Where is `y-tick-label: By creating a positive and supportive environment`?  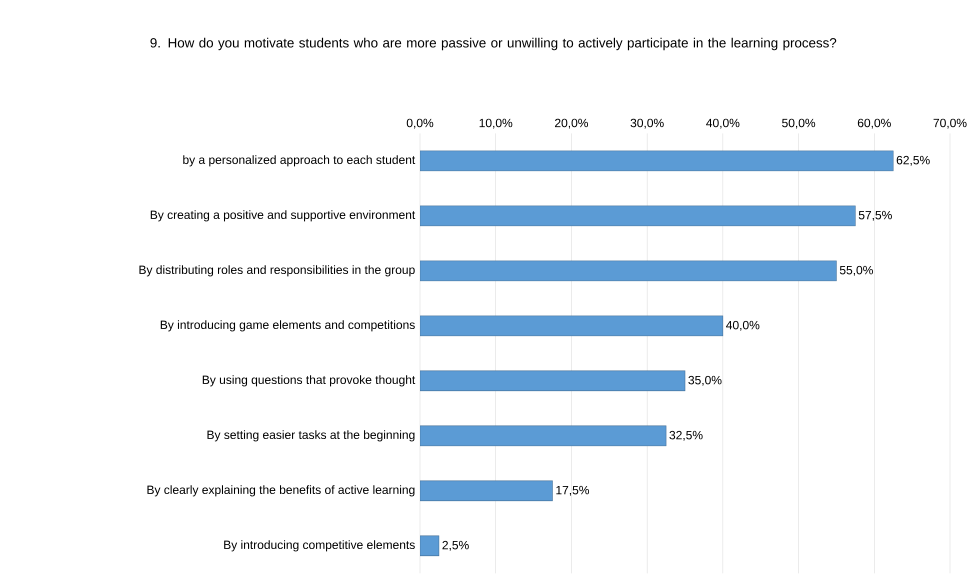 y-tick-label: By creating a positive and supportive environment is located at coordinates (283, 216).